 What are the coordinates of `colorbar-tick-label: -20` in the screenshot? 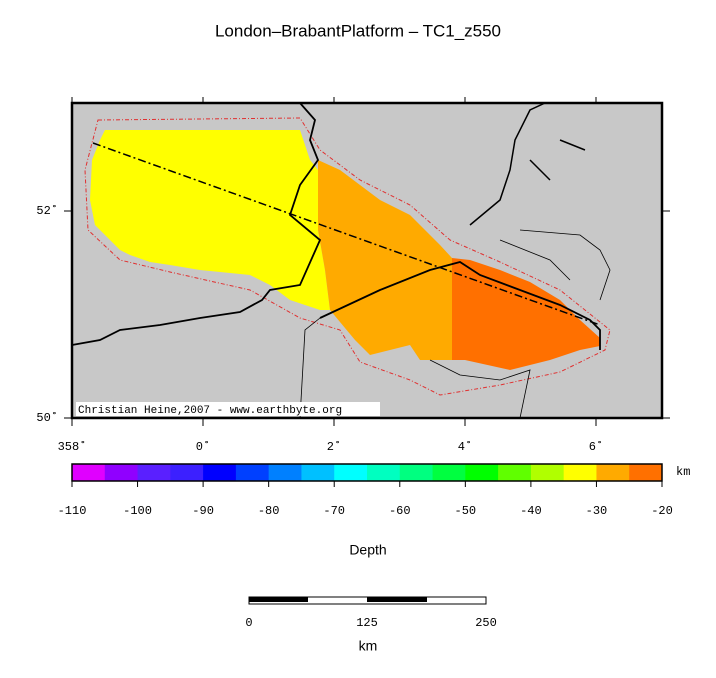 It's located at (662, 511).